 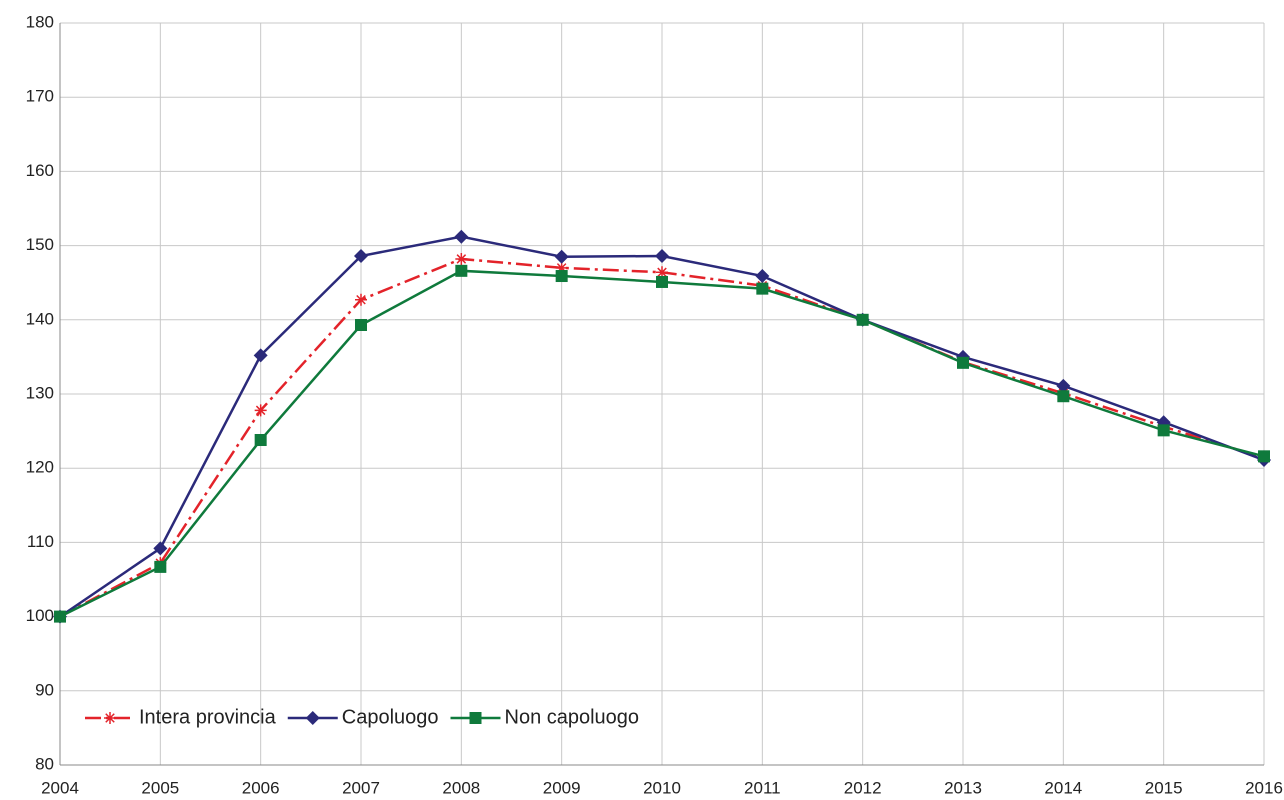 What do you see at coordinates (40, 392) in the screenshot?
I see `y-tick-label: 130` at bounding box center [40, 392].